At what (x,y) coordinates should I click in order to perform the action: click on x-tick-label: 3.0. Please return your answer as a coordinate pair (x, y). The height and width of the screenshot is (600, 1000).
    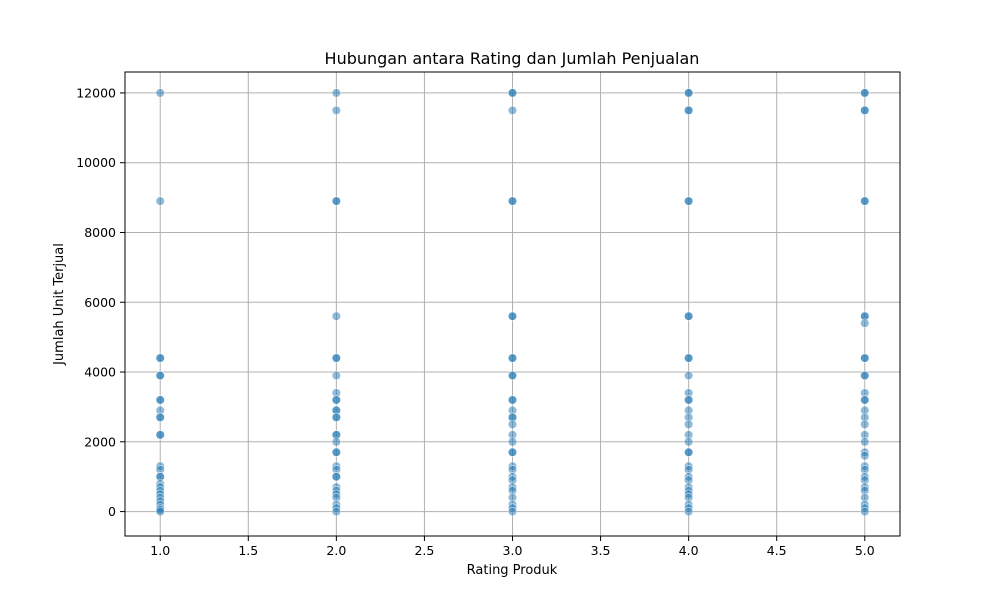
    Looking at the image, I should click on (513, 550).